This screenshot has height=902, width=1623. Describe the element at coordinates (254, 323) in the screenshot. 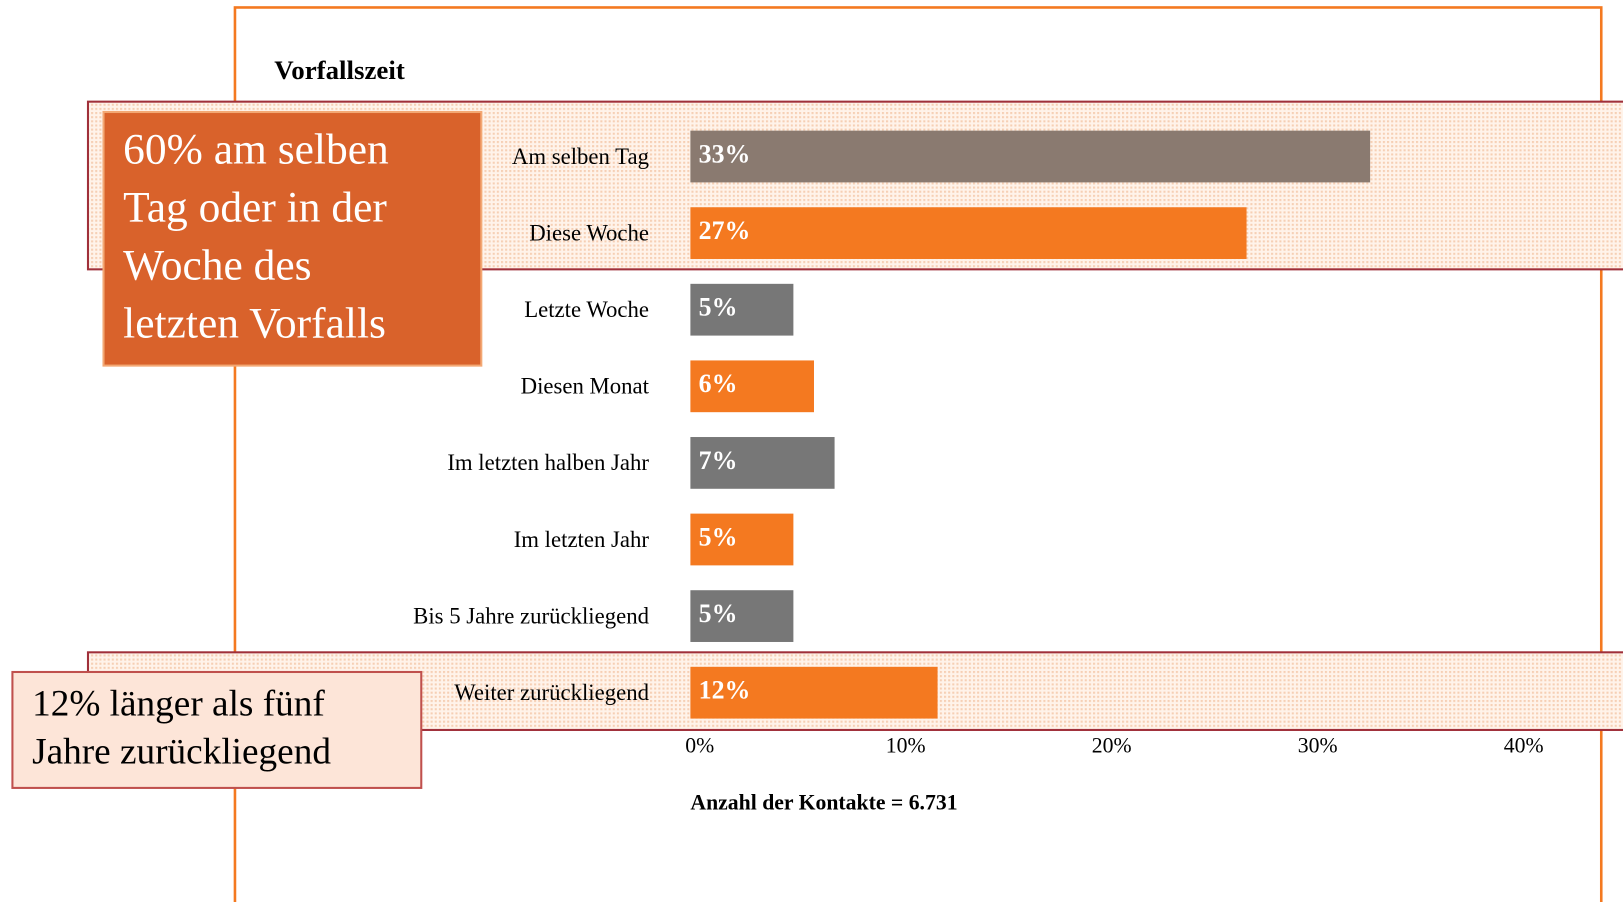

I see `annotation-text: letzten Vorfalls` at that location.